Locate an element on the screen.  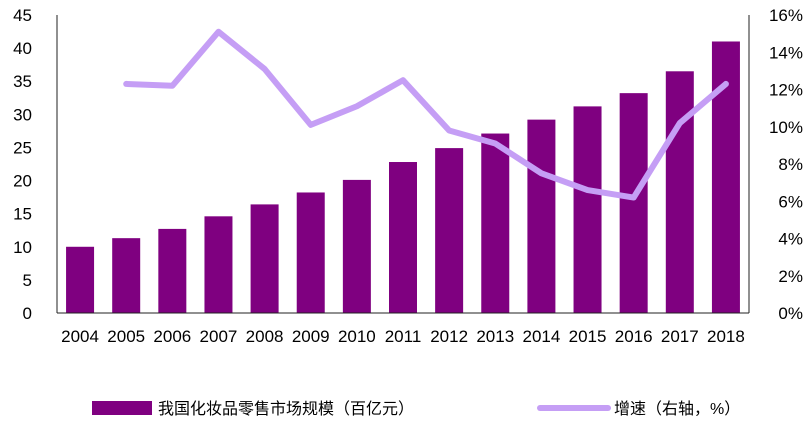
x-tick-label: 2008 is located at coordinates (265, 336).